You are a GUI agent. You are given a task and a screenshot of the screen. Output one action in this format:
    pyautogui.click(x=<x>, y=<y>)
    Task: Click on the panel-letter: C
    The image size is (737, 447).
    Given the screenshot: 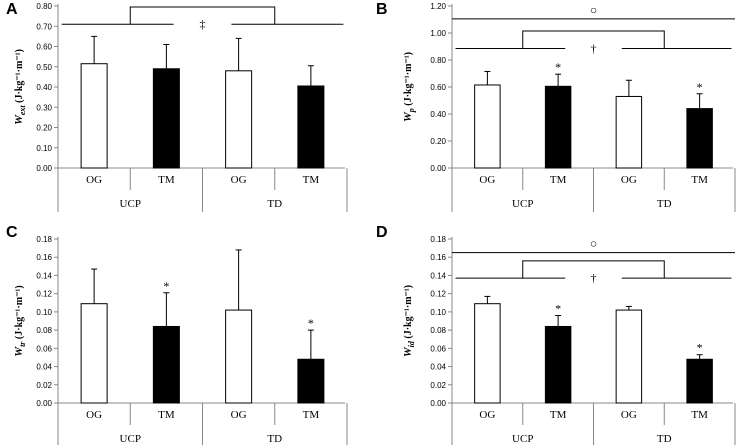 What is the action you would take?
    pyautogui.click(x=12, y=232)
    